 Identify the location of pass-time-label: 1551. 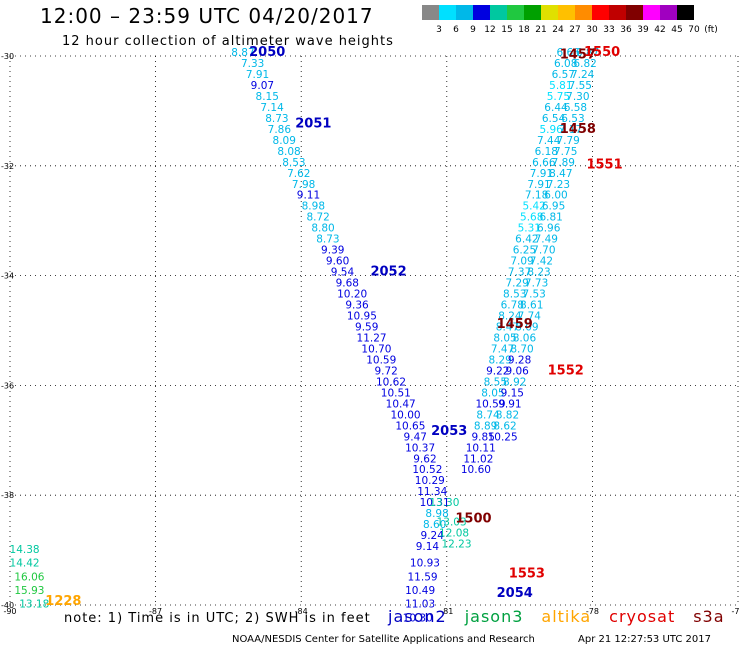
(604, 165).